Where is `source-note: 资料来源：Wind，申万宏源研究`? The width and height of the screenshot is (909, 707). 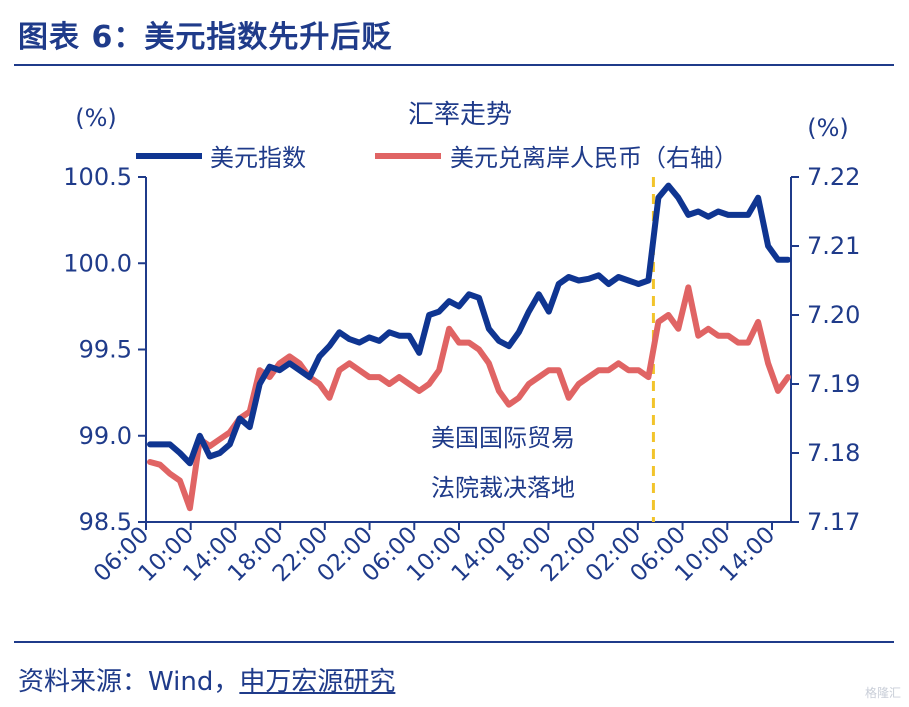
source-note: 资料来源：Wind，申万宏源研究 is located at coordinates (206, 679).